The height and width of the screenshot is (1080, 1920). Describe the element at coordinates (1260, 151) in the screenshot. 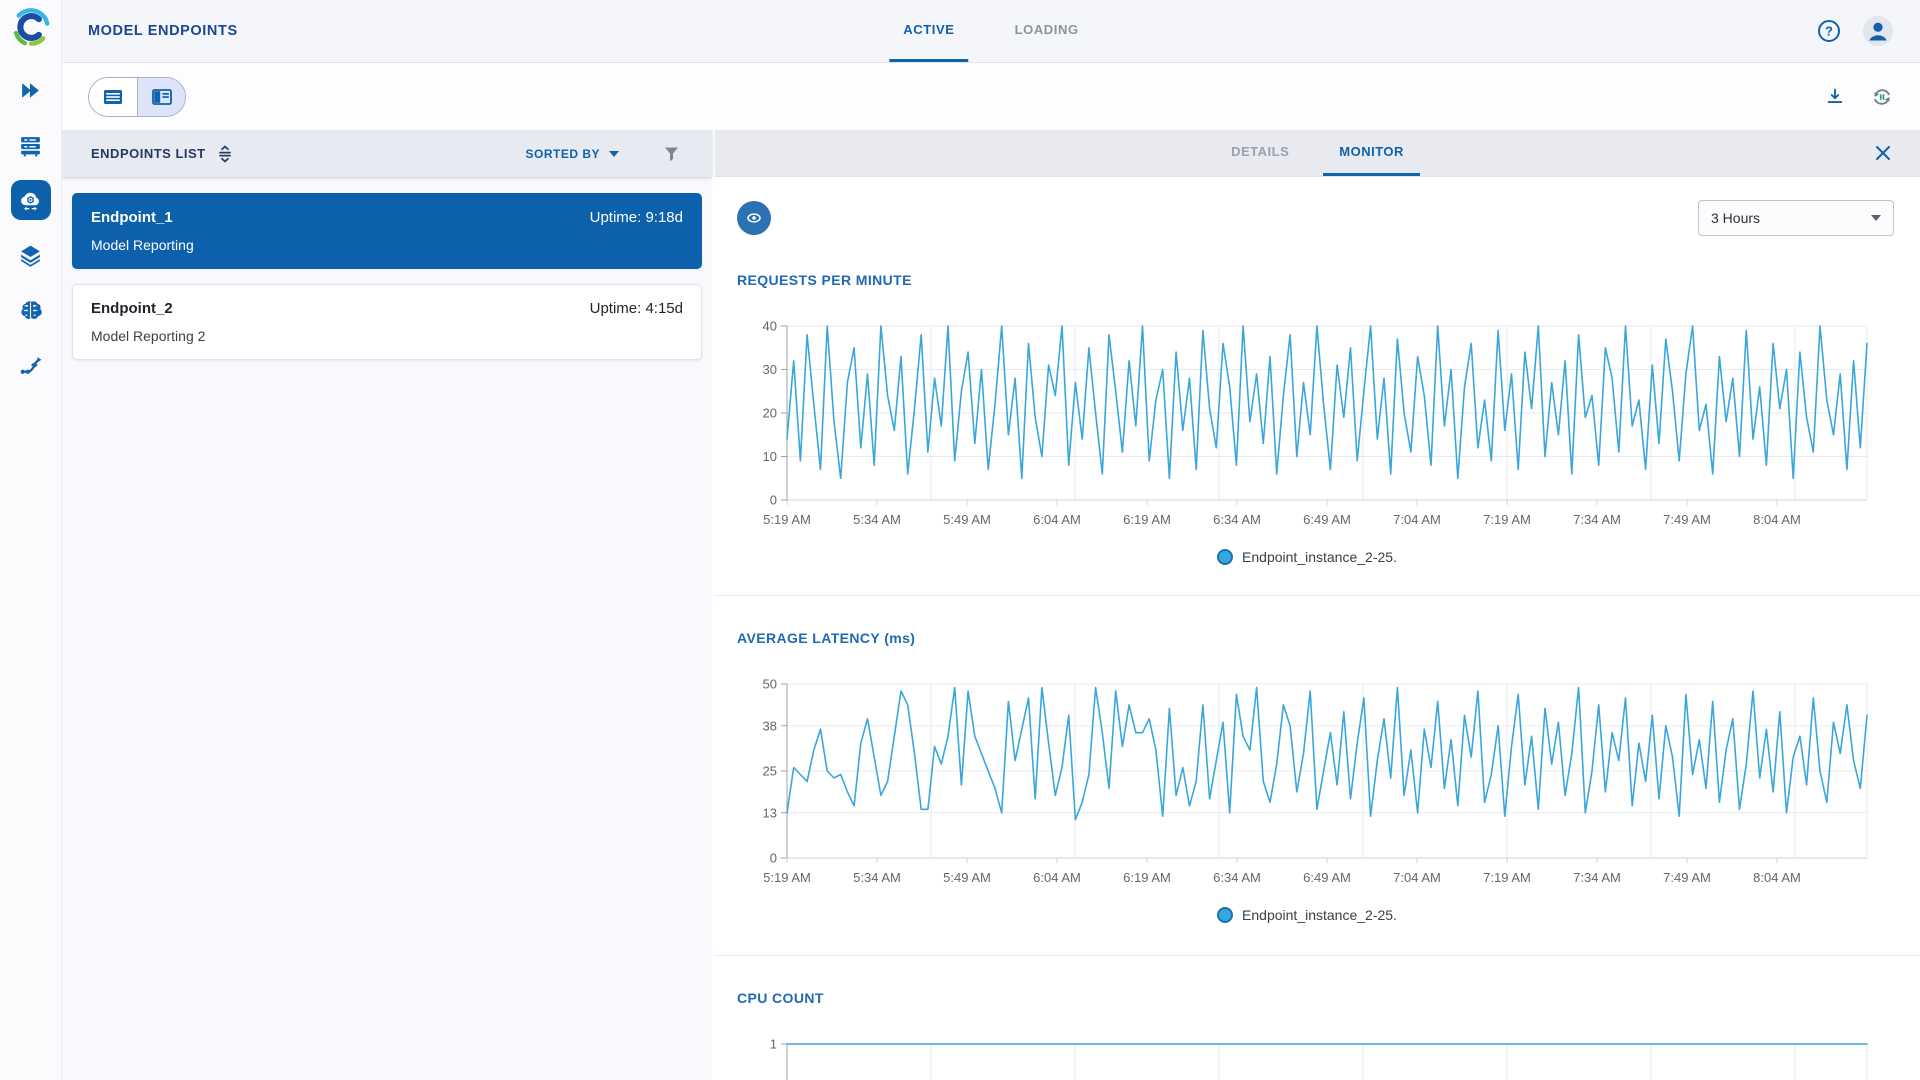

I see `tab-details: DETAILS` at that location.